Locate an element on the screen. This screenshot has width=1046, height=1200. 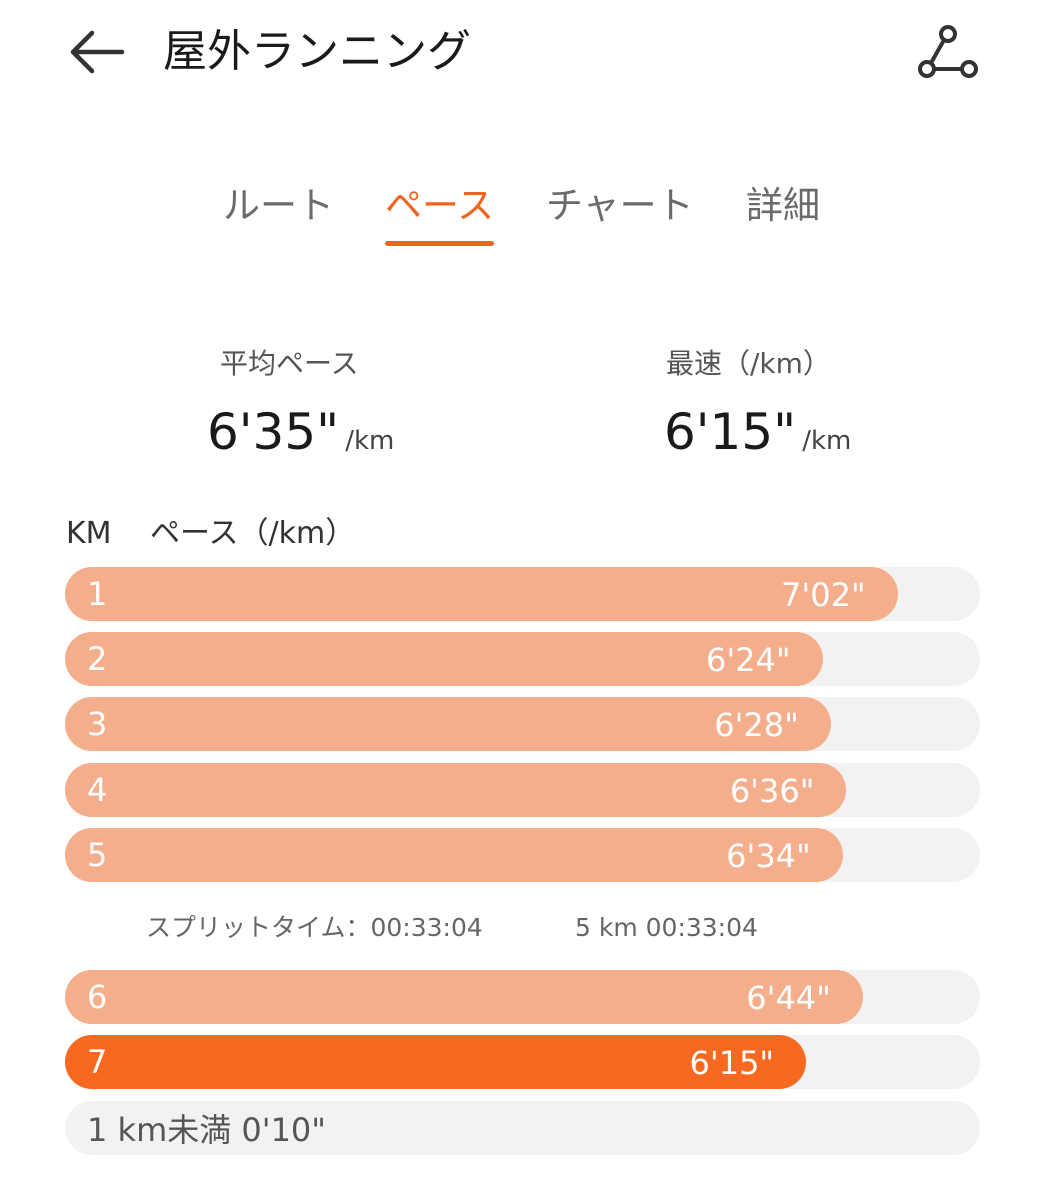
route-share-icon is located at coordinates (948, 53).